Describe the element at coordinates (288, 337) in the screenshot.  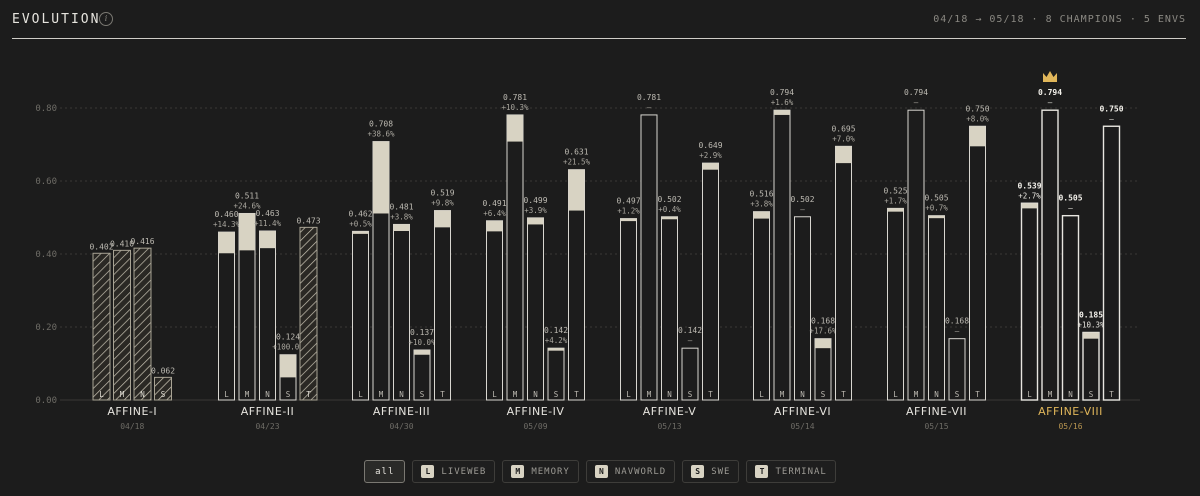
I see `bar-value-label: 0.124` at that location.